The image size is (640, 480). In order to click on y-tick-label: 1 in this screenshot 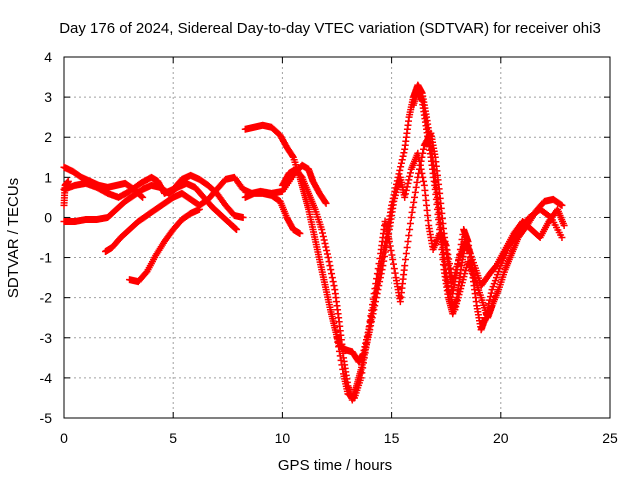, I will do `click(48, 177)`.